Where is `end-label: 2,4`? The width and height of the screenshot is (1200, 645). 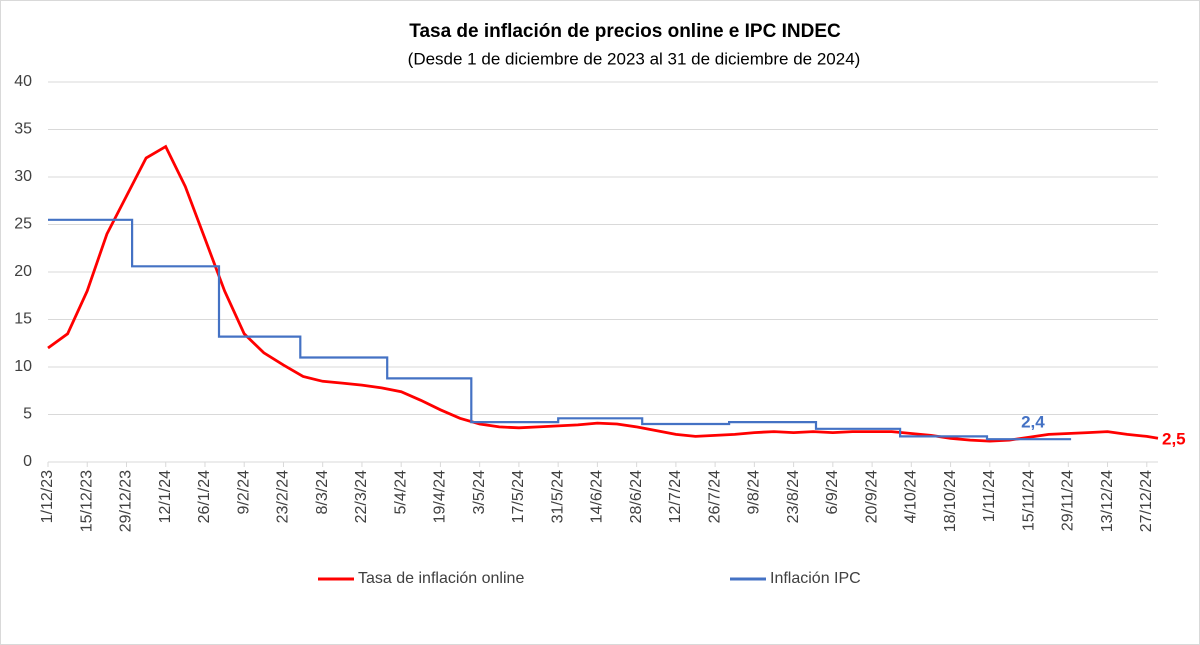
end-label: 2,4 is located at coordinates (1033, 422).